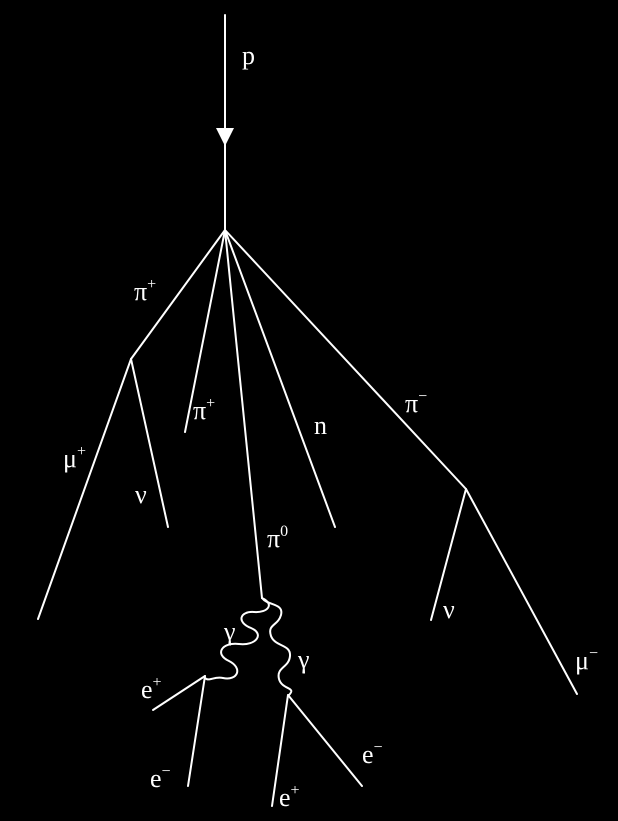 The height and width of the screenshot is (821, 618). Describe the element at coordinates (280, 750) in the screenshot. I see `positron-right-track` at that location.